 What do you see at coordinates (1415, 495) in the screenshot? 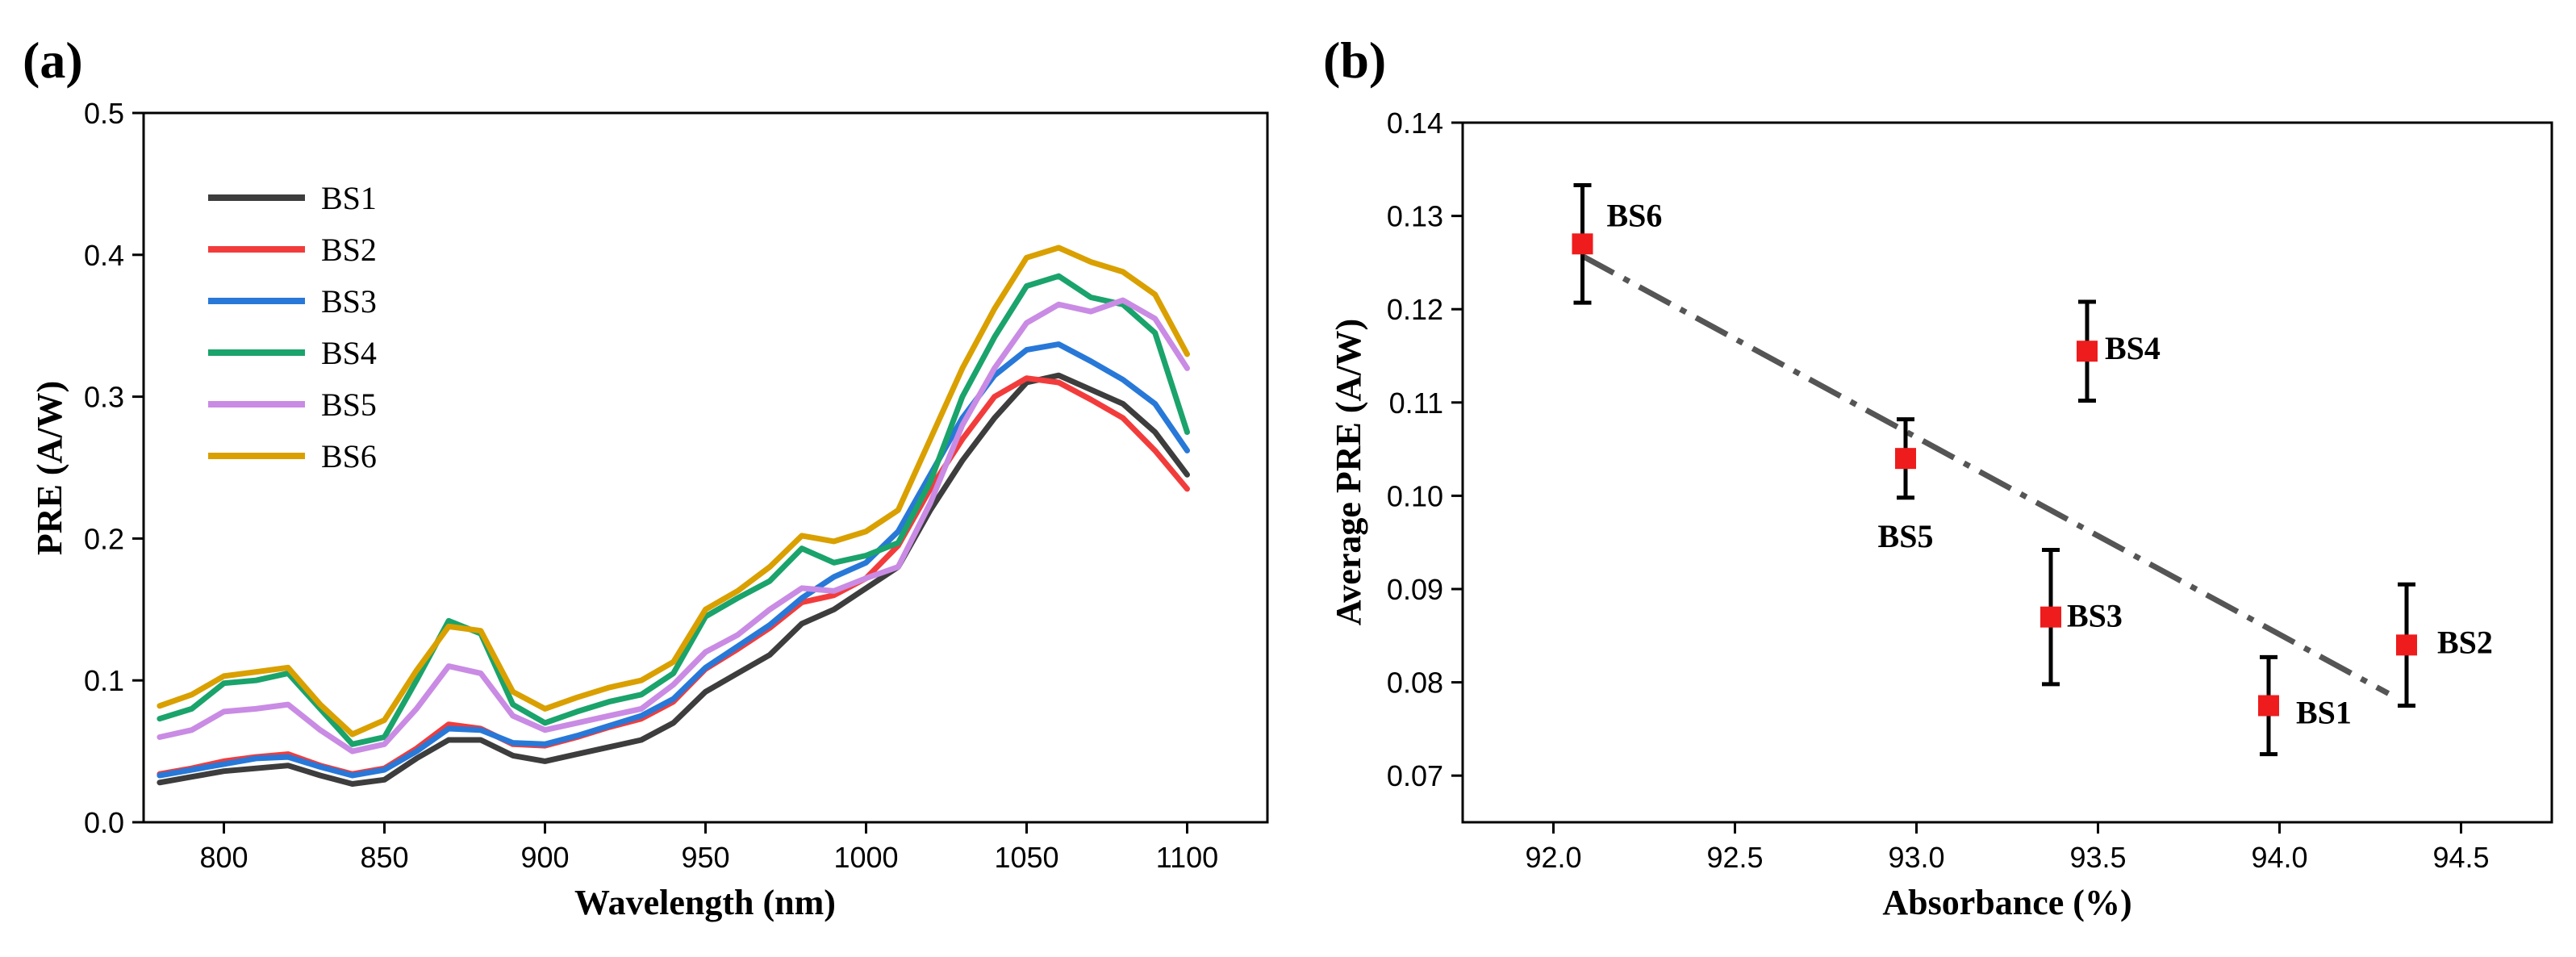
I see `y-tick-label: 0.10` at bounding box center [1415, 495].